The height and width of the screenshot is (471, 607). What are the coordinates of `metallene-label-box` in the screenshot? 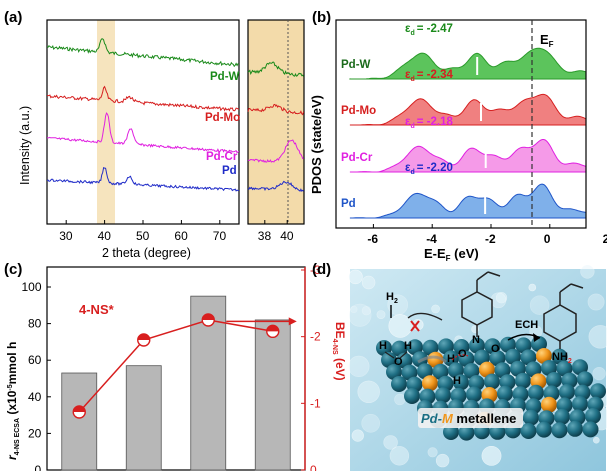 It's located at (470, 418).